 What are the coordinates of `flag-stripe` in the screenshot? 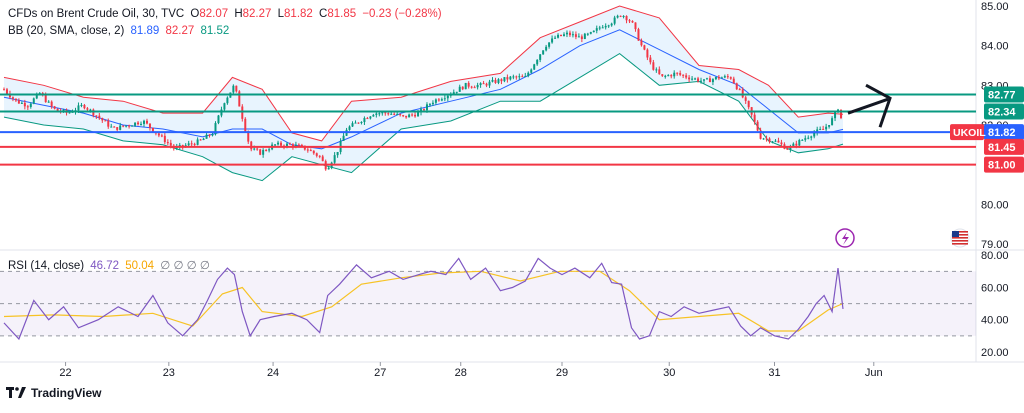 It's located at (960, 238).